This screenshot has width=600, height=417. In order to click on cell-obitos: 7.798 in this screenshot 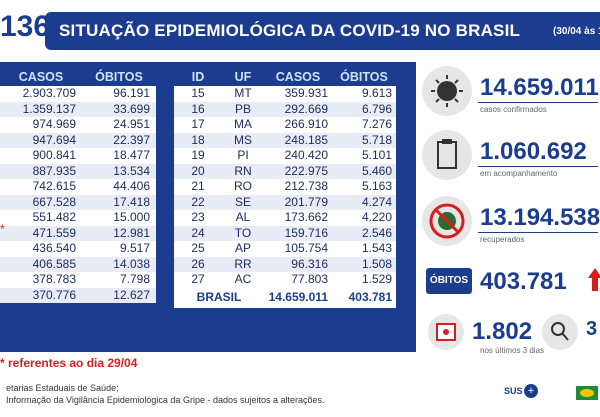, I will do `click(119, 280)`.